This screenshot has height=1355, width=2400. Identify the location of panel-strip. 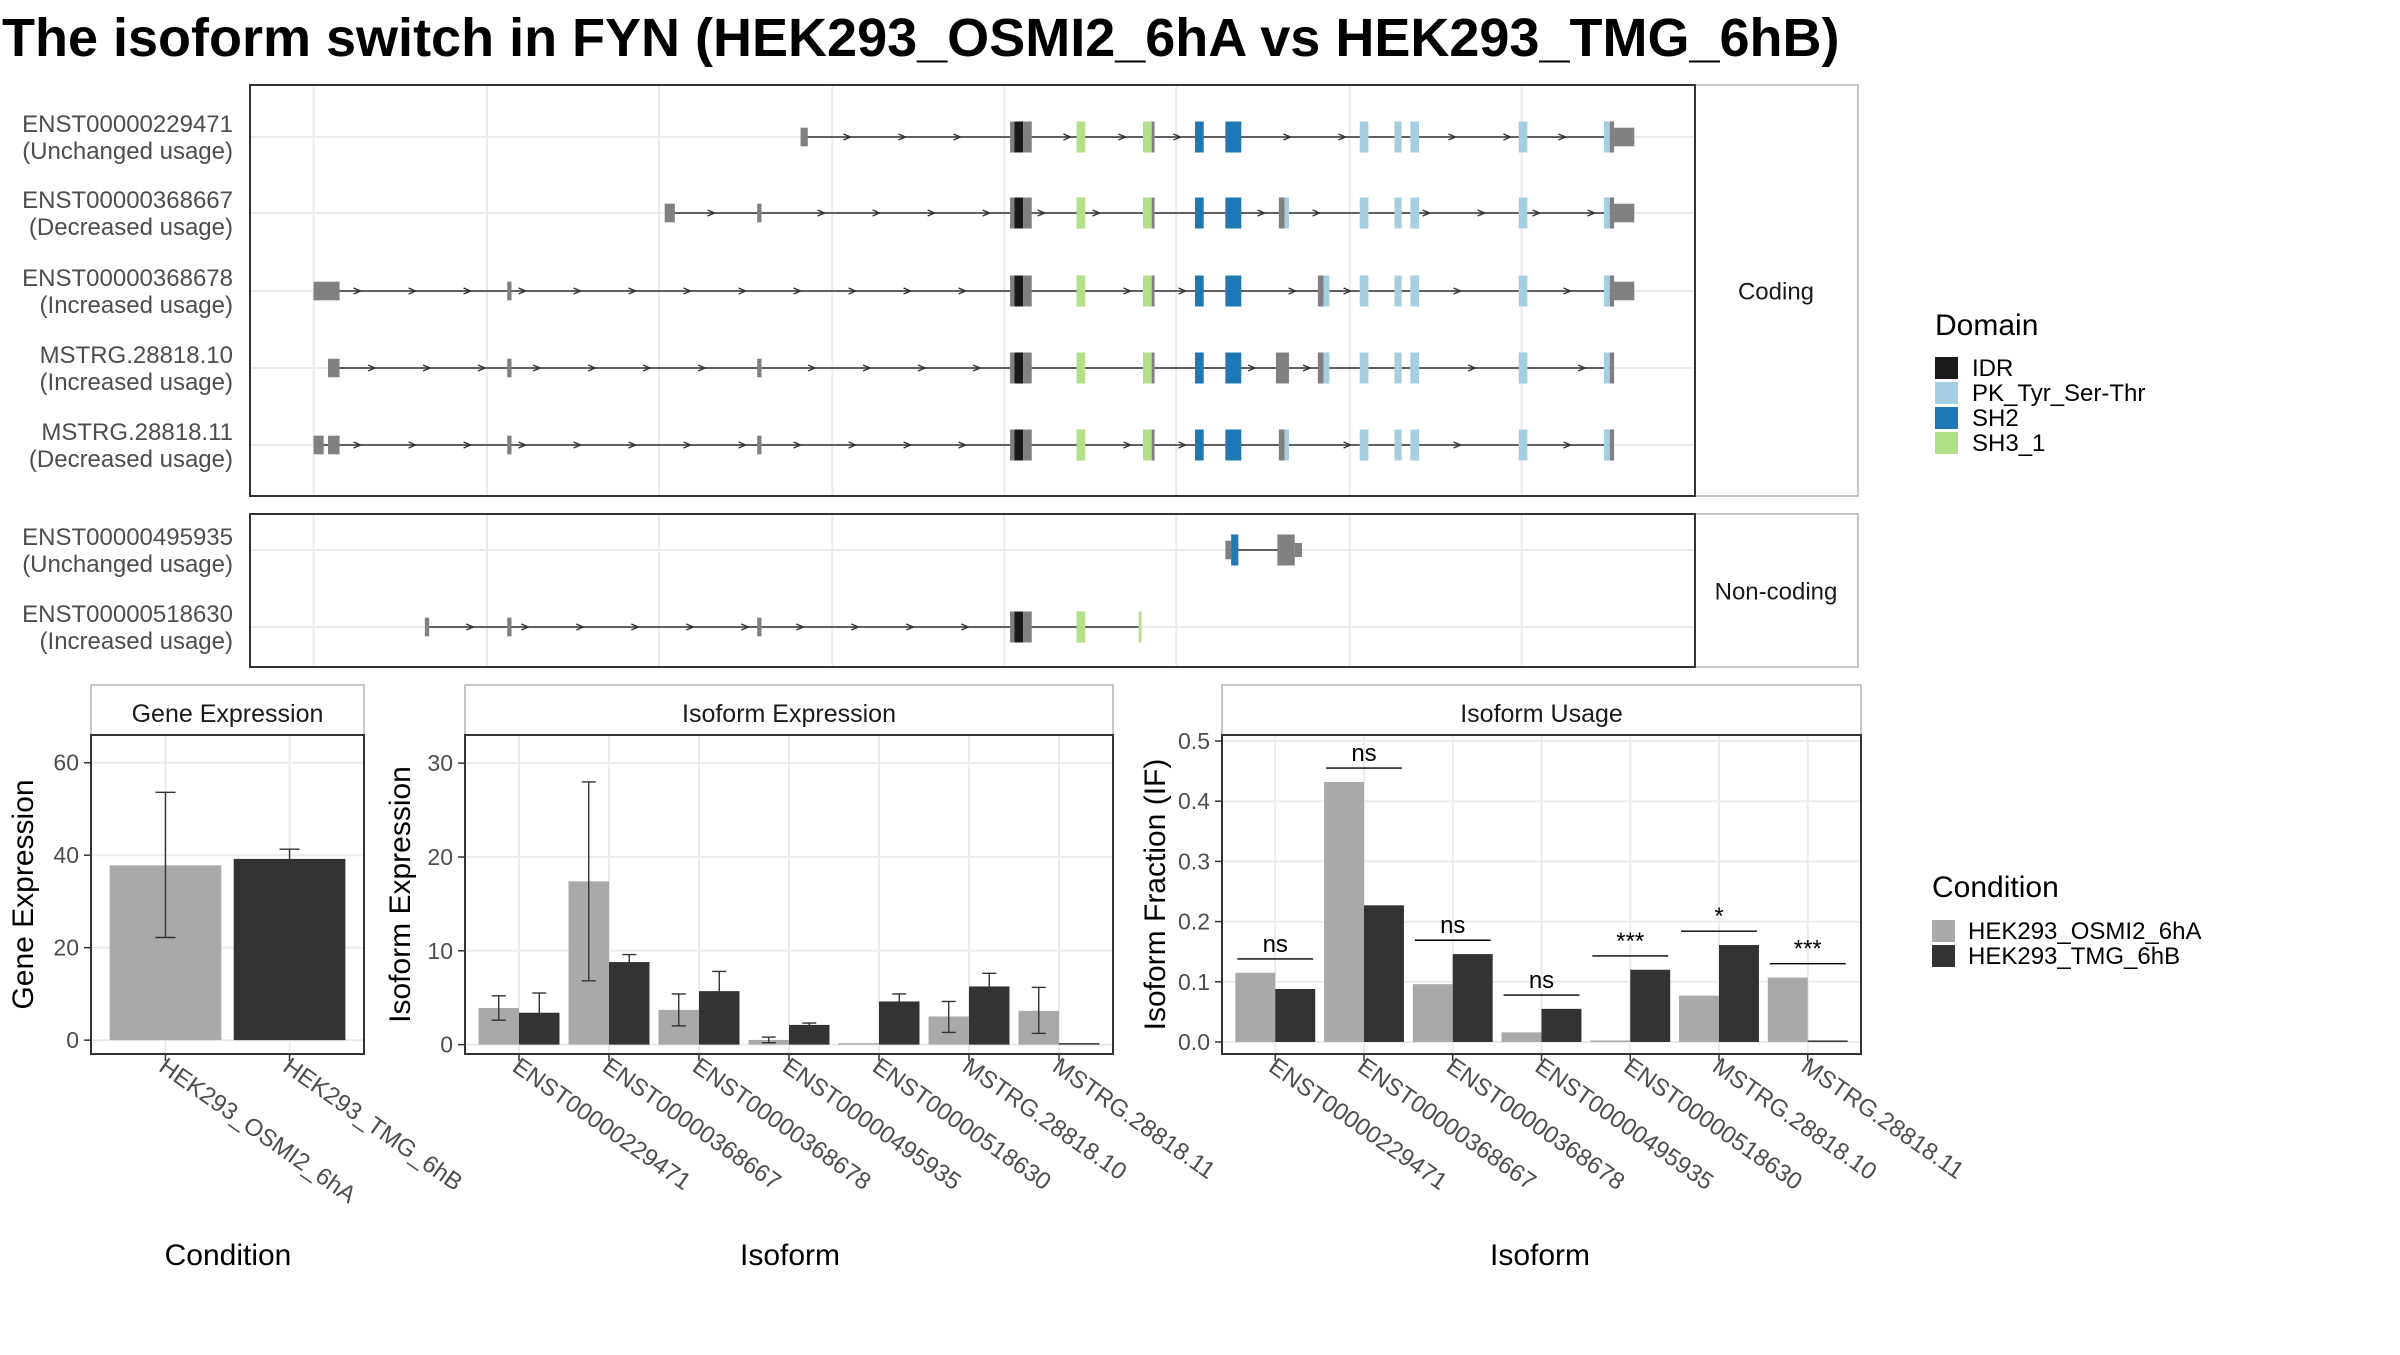
(1776, 590).